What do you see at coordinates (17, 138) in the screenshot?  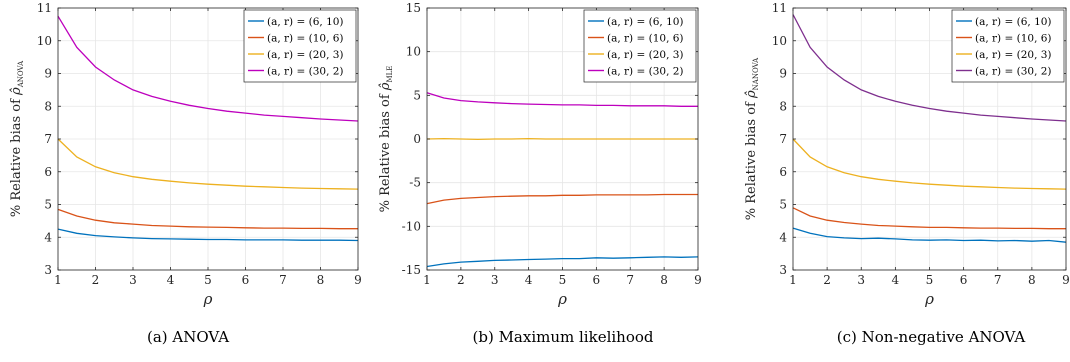 I see `y-axis-label: % Relative bias of ρ̂ANOVA` at bounding box center [17, 138].